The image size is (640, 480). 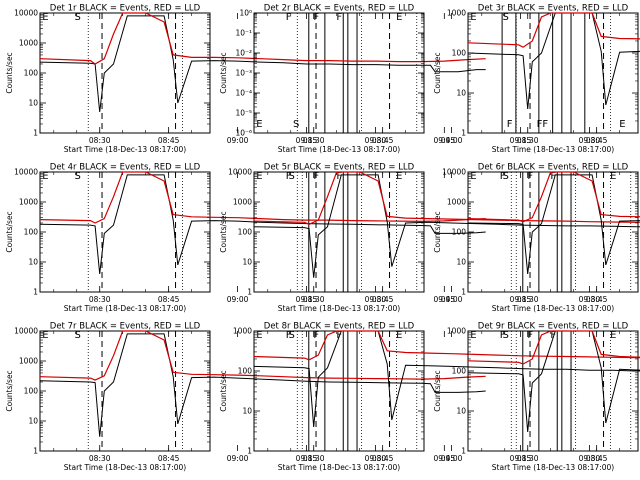 What do you see at coordinates (543, 124) in the screenshot?
I see `event-letter-label: FF` at bounding box center [543, 124].